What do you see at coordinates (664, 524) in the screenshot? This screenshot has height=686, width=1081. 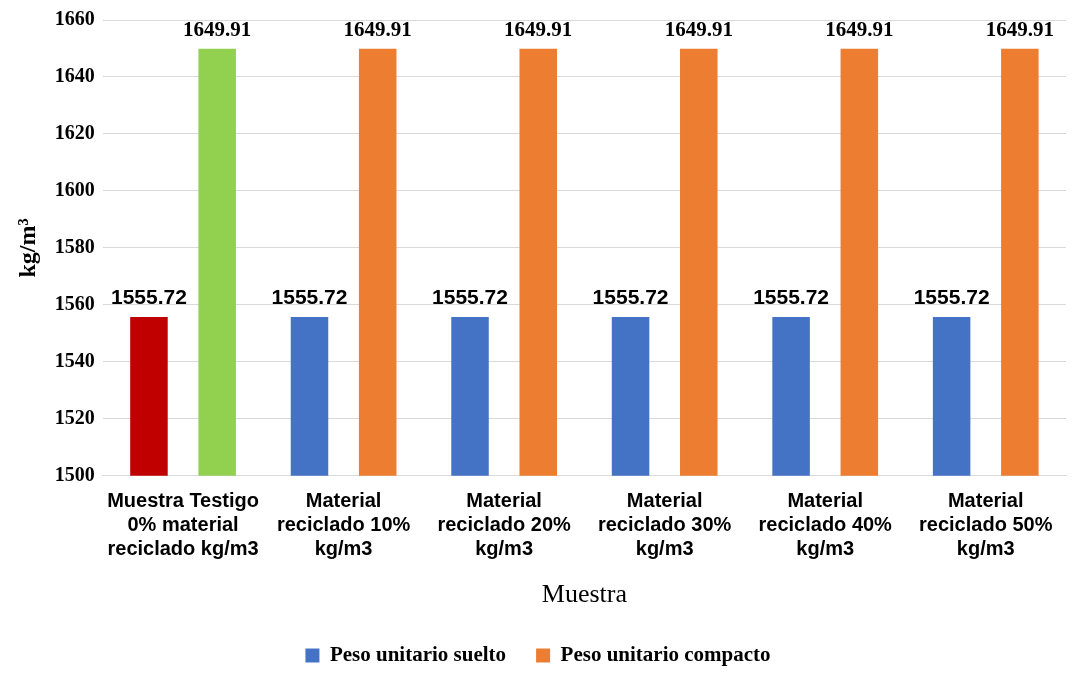 I see `x-tick-label: Material reciclado 30% kg/m3` at bounding box center [664, 524].